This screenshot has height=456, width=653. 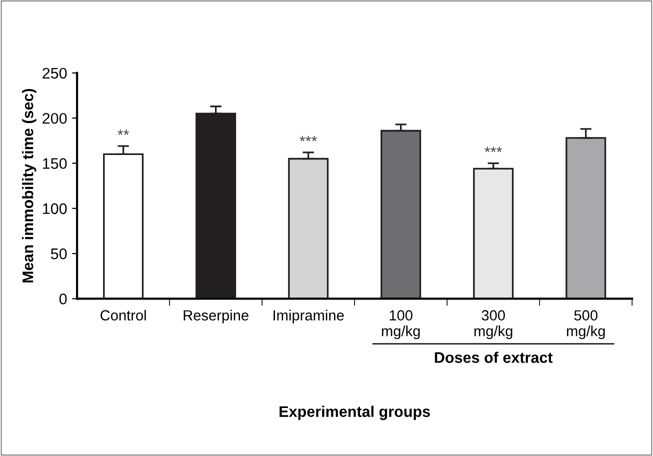 I want to click on annotation: **, so click(x=124, y=132).